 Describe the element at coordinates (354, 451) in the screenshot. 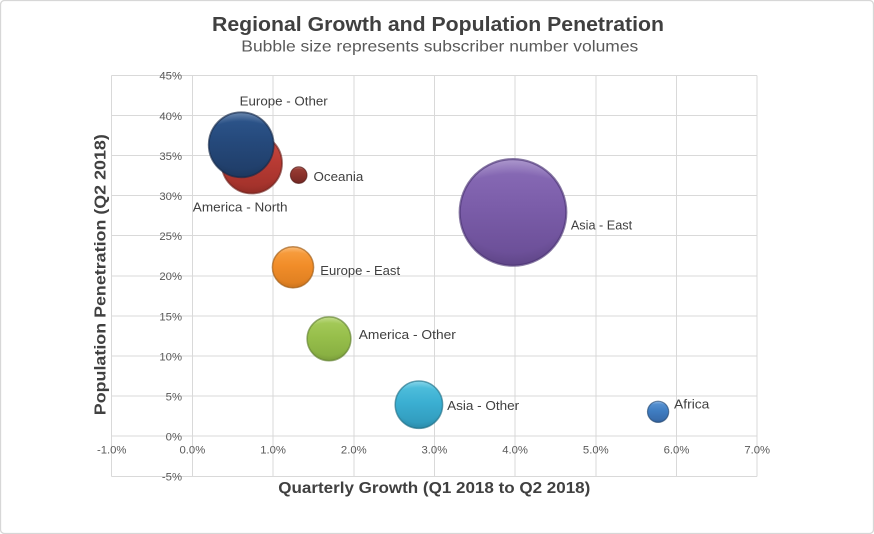

I see `svg-text: 2.0%` at that location.